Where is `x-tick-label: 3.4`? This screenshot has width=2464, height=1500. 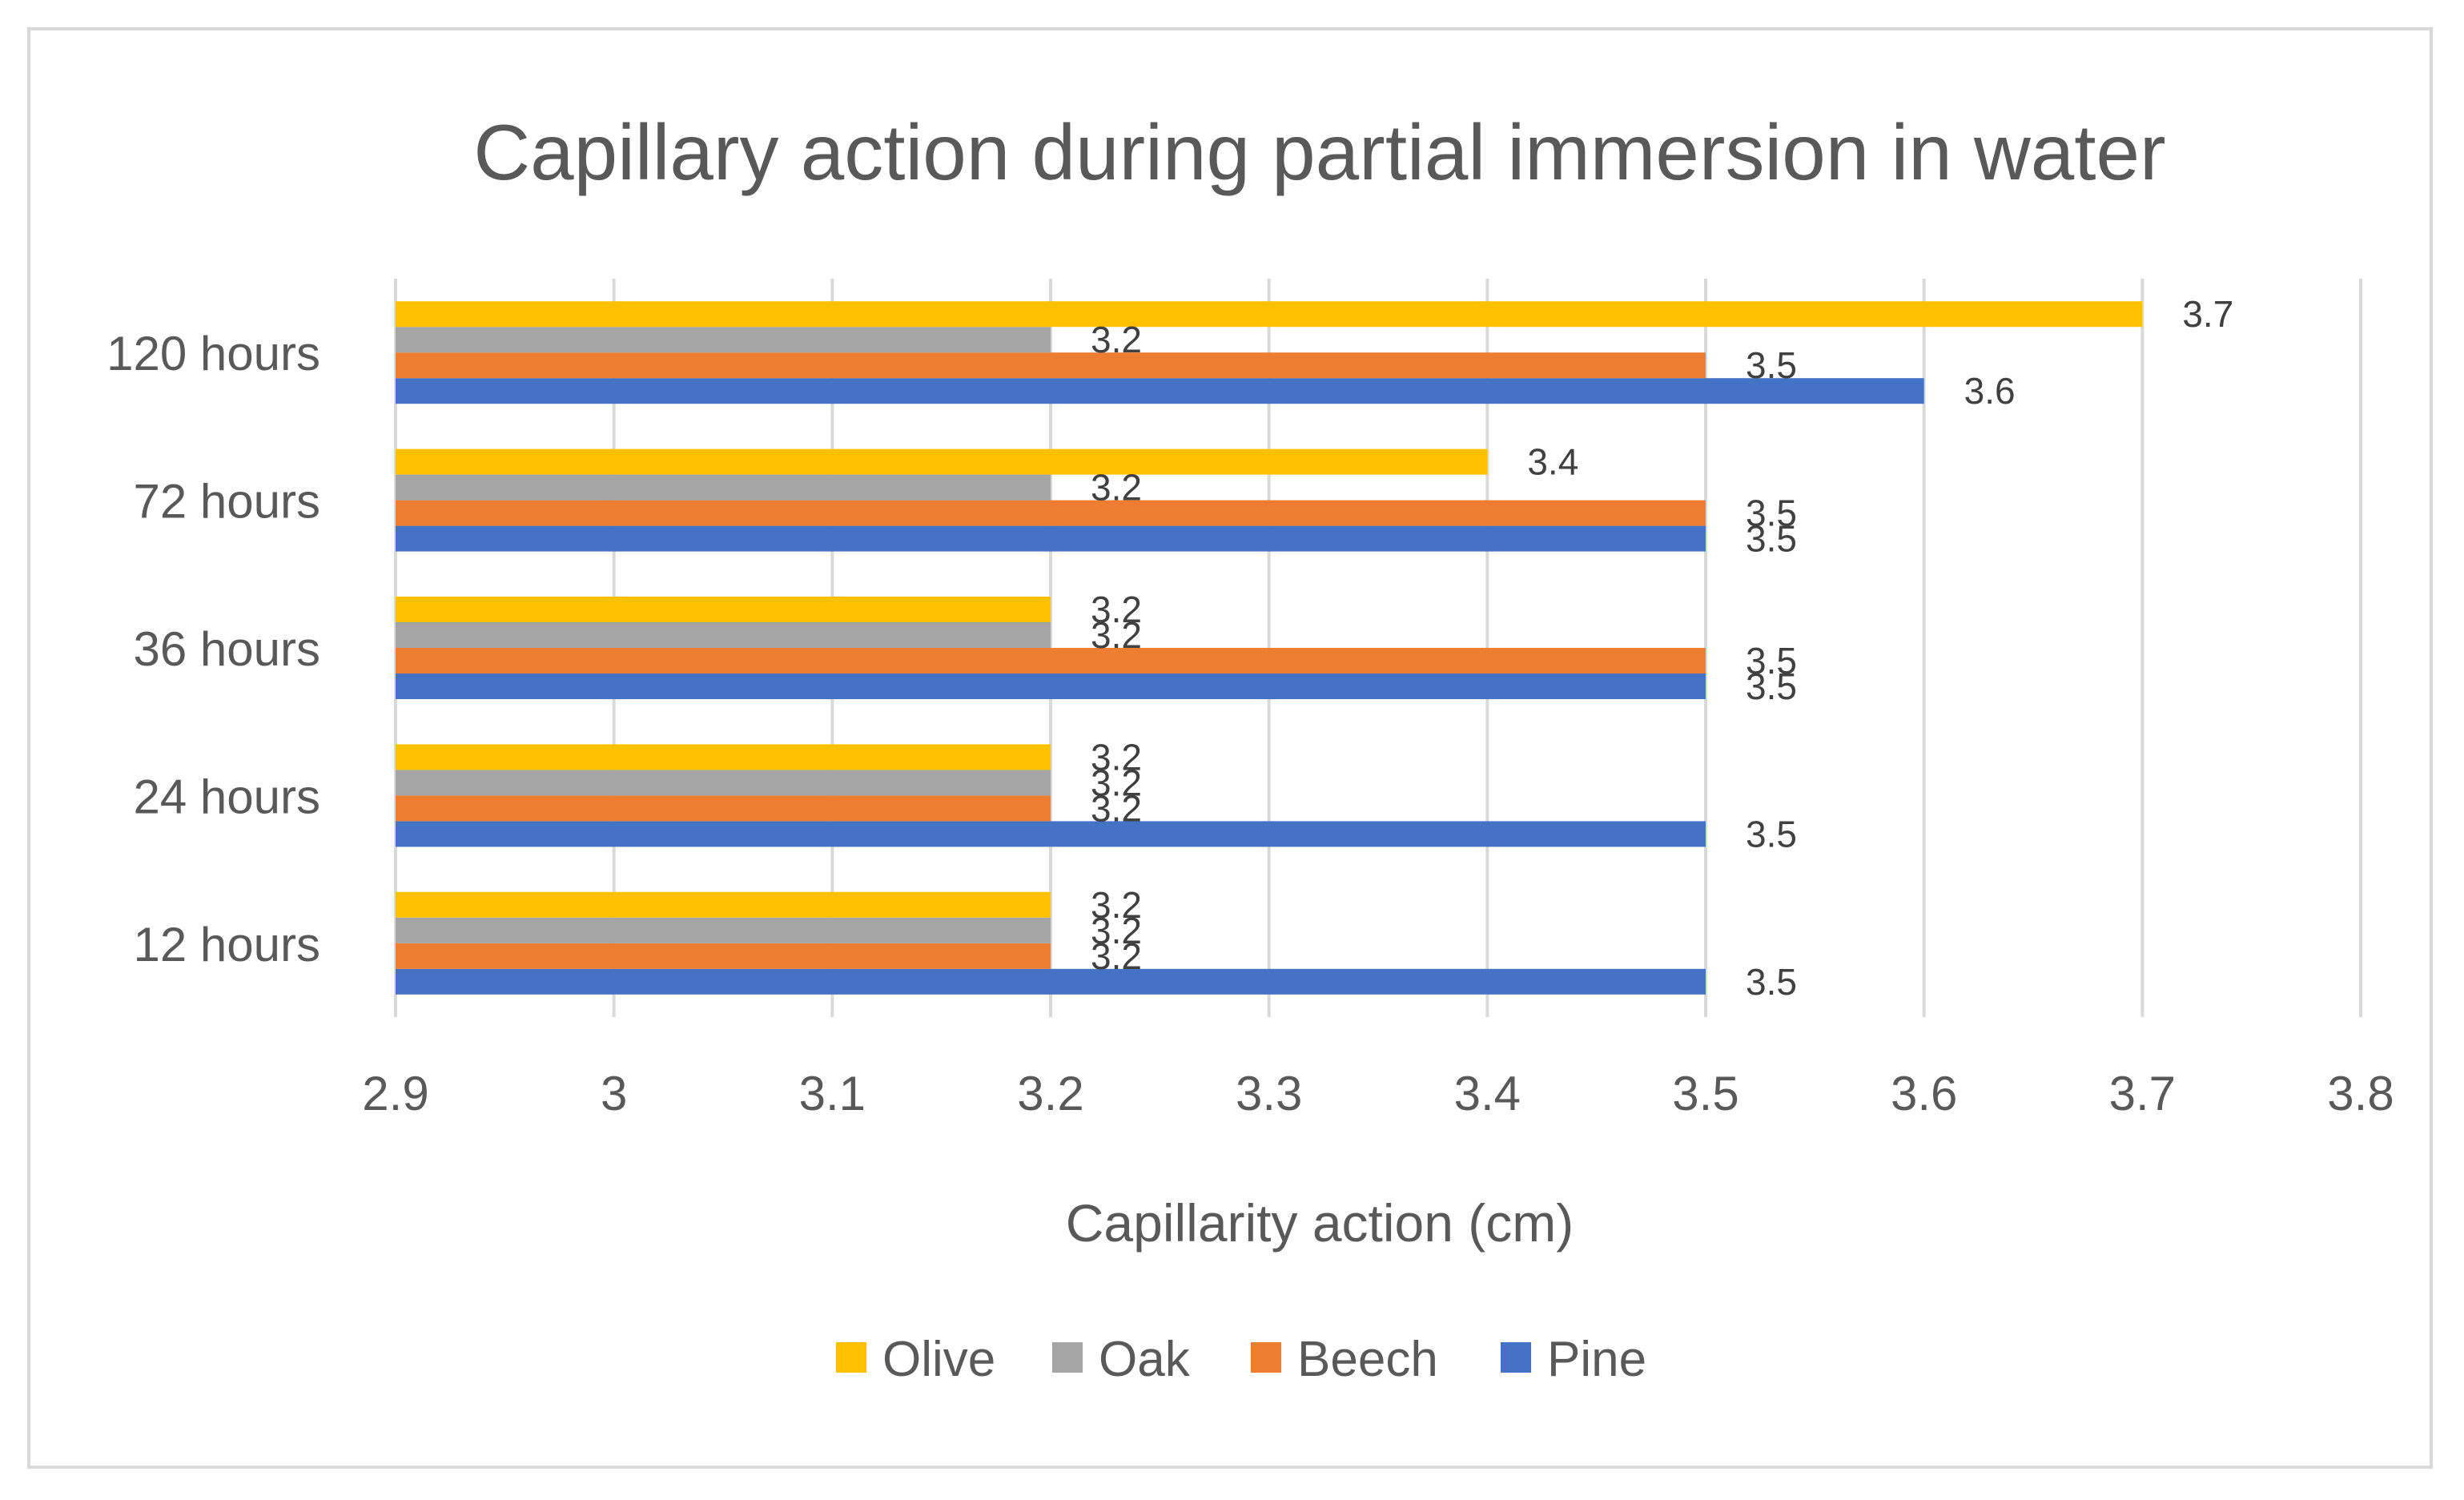
x-tick-label: 3.4 is located at coordinates (1487, 1093).